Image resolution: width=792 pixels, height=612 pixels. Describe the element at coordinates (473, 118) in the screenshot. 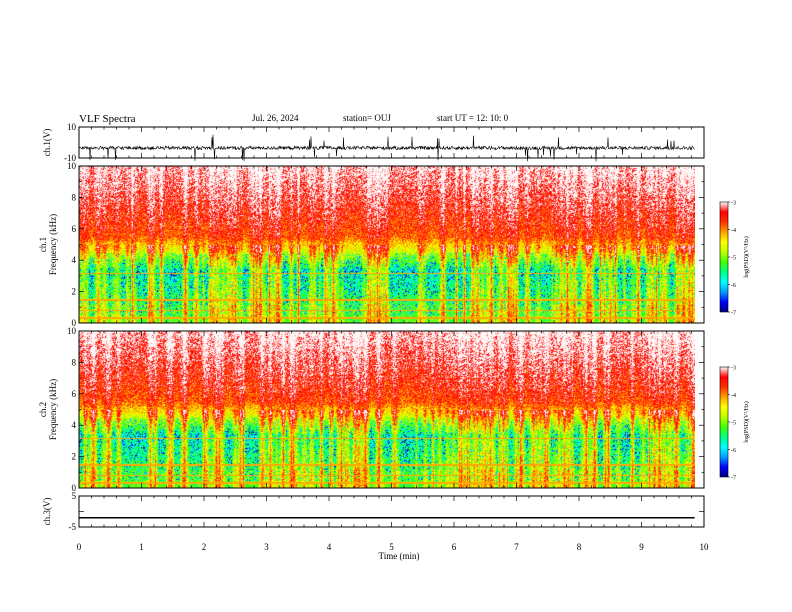

I see `start-time-label: start UT = 12: 10: 0` at that location.